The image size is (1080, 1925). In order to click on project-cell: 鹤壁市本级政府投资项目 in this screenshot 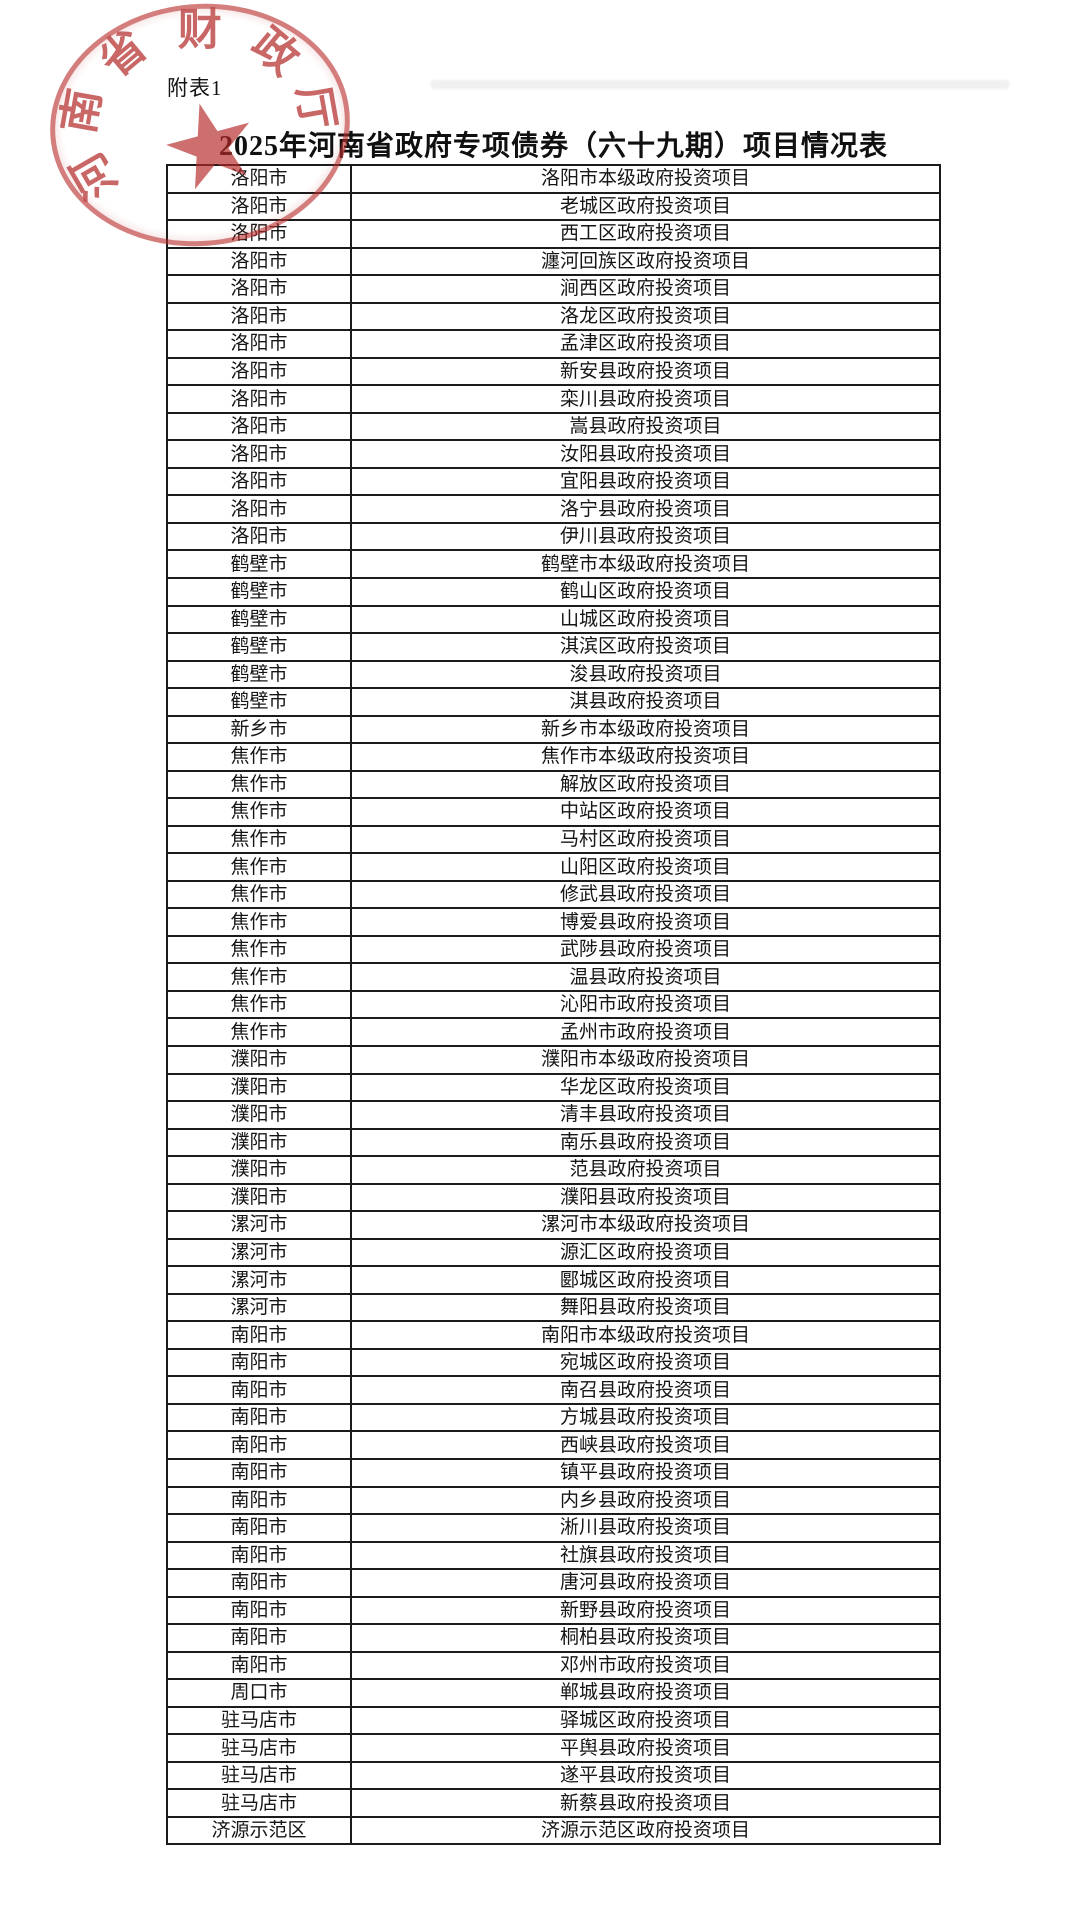, I will do `click(645, 564)`.